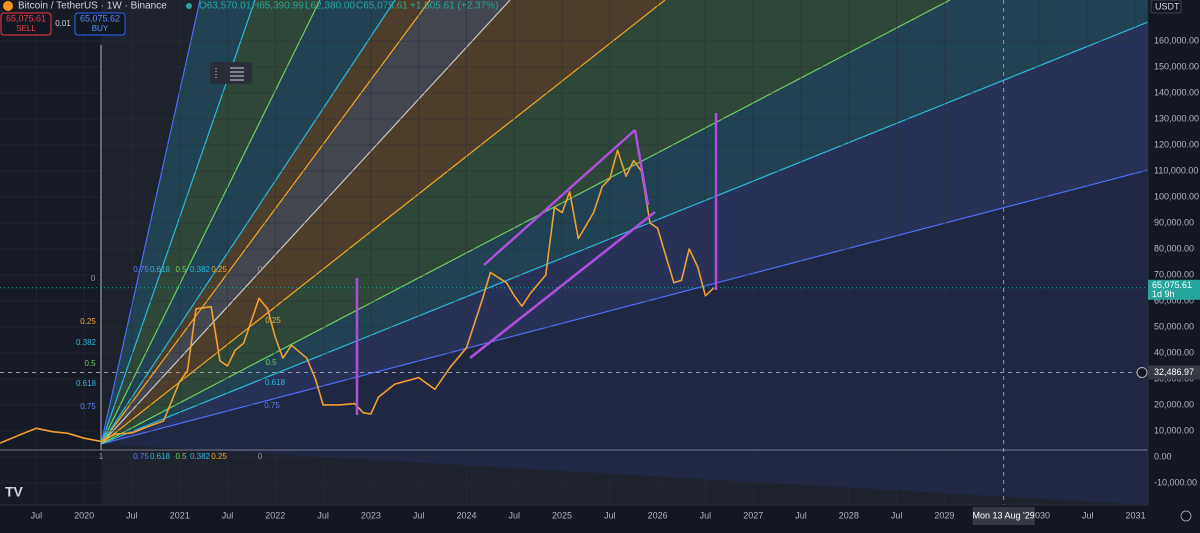 This screenshot has height=533, width=1200. I want to click on crosshair-x-box, so click(1003, 516).